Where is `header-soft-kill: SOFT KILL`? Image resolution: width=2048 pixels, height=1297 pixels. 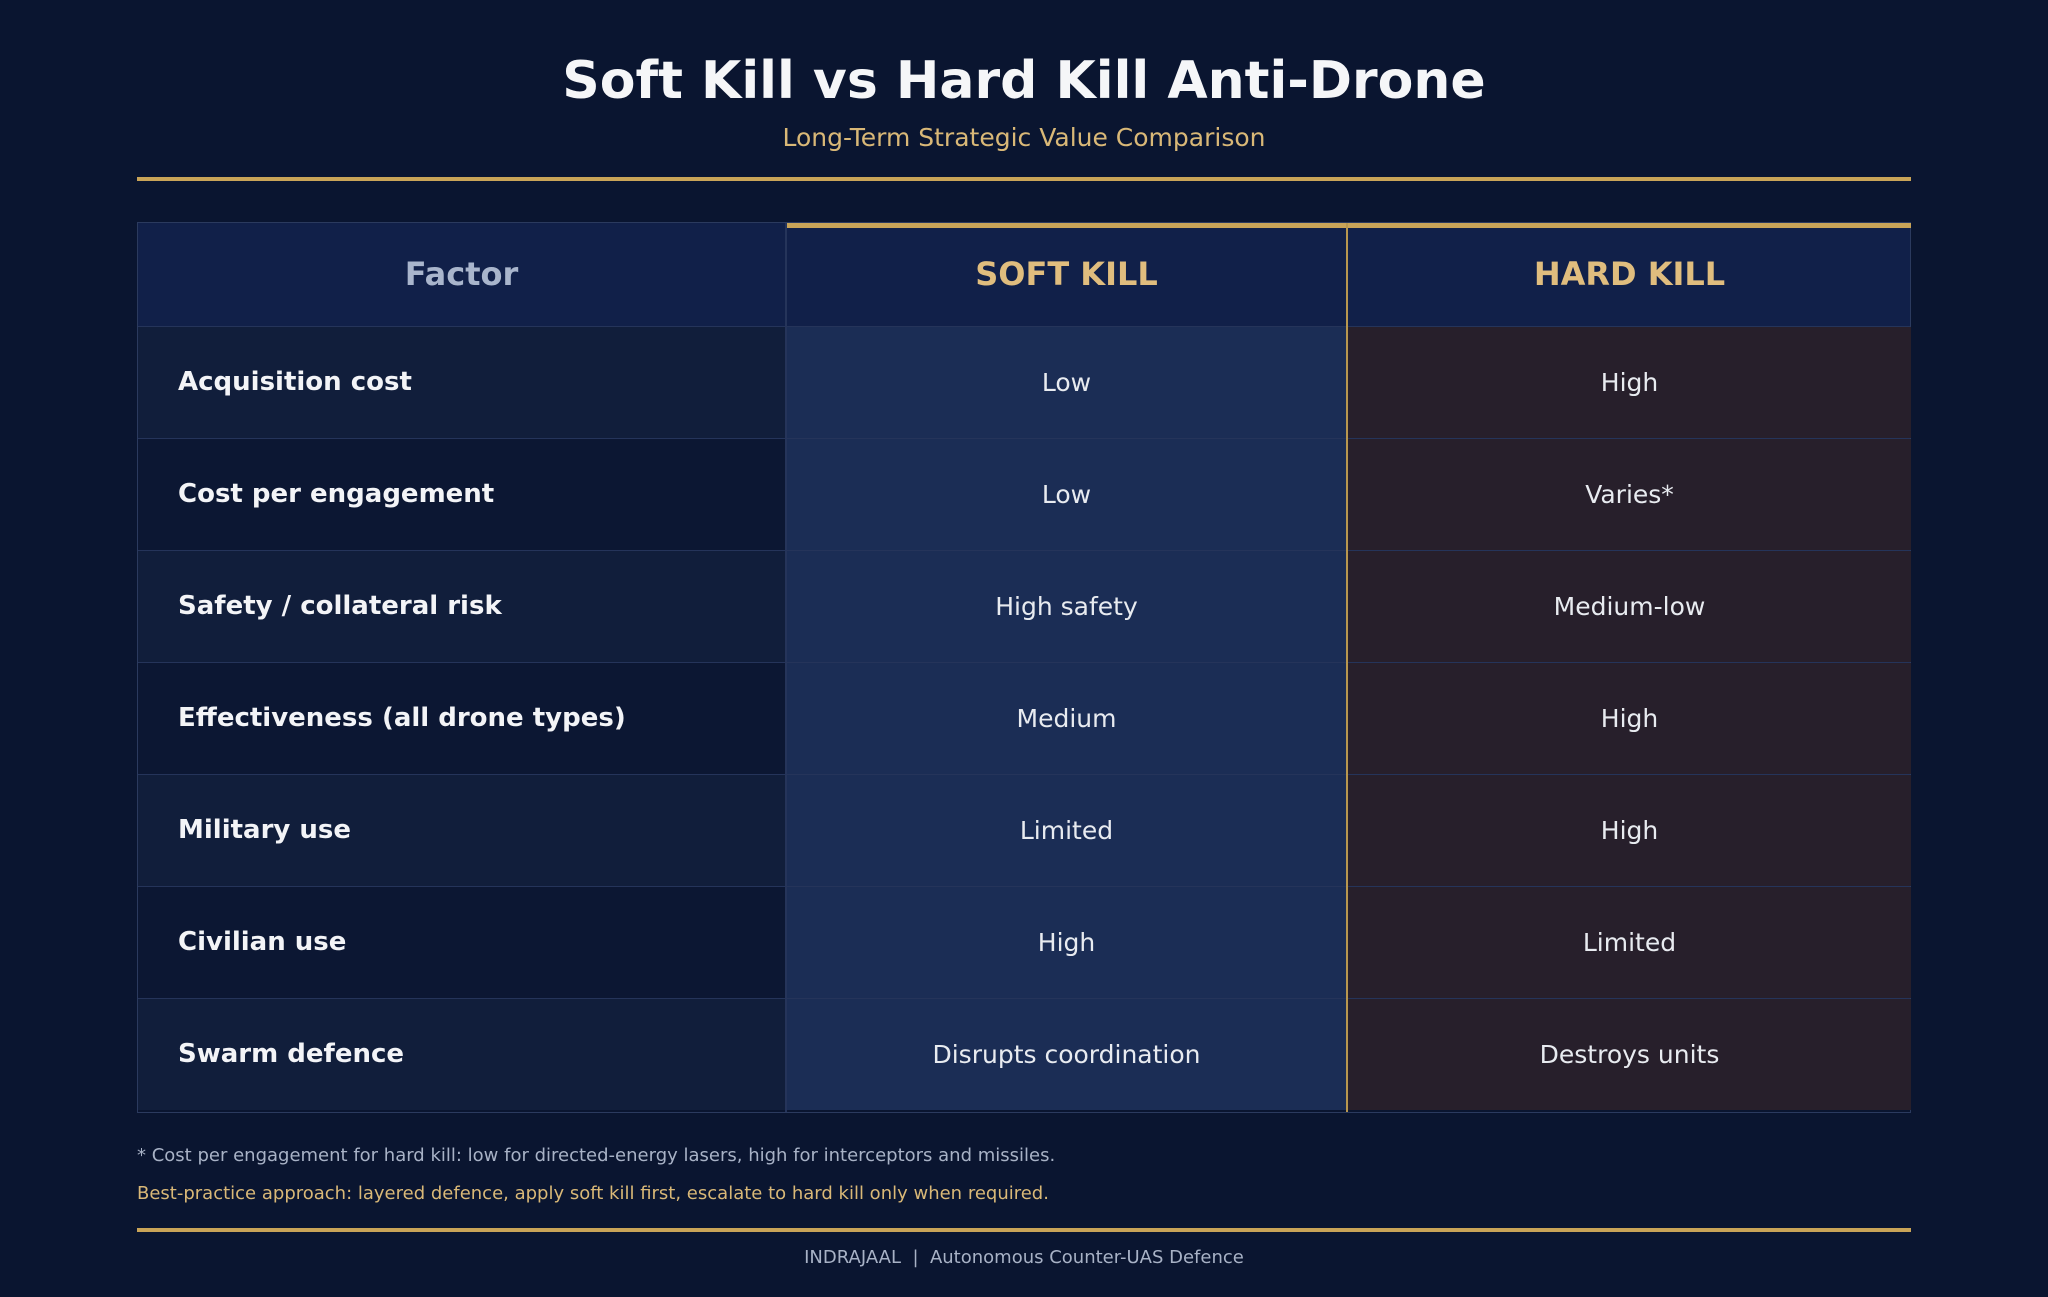
header-soft-kill: SOFT KILL is located at coordinates (1066, 274).